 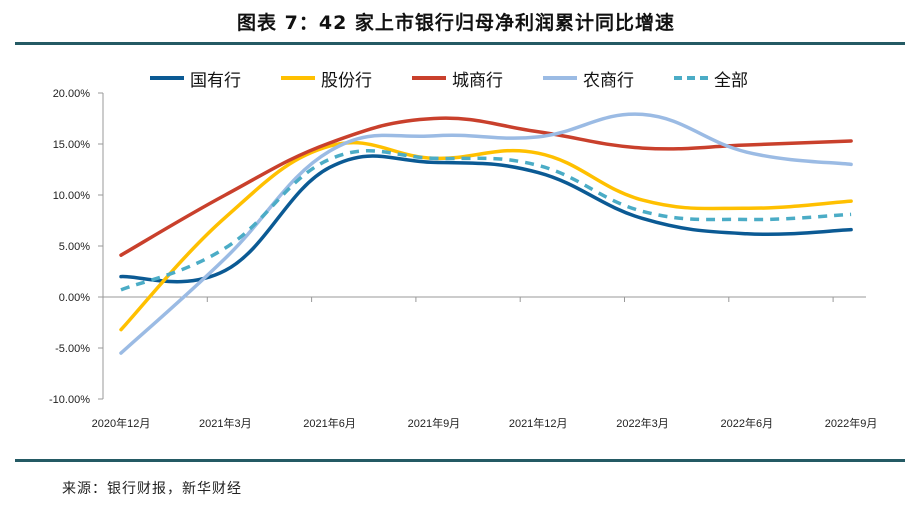 I want to click on legend-label: 股份行, so click(x=346, y=80).